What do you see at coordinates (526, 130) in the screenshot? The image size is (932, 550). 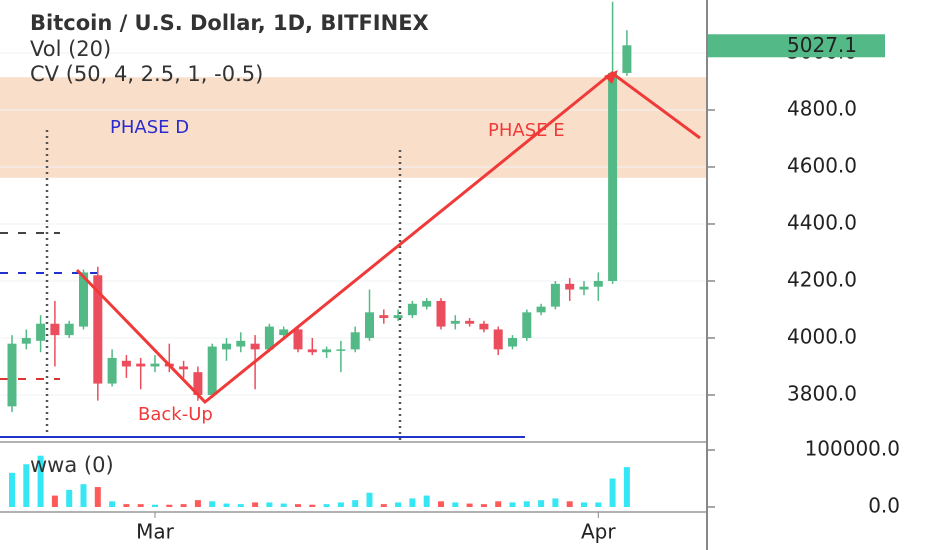 I see `phase-label: PHASE E` at bounding box center [526, 130].